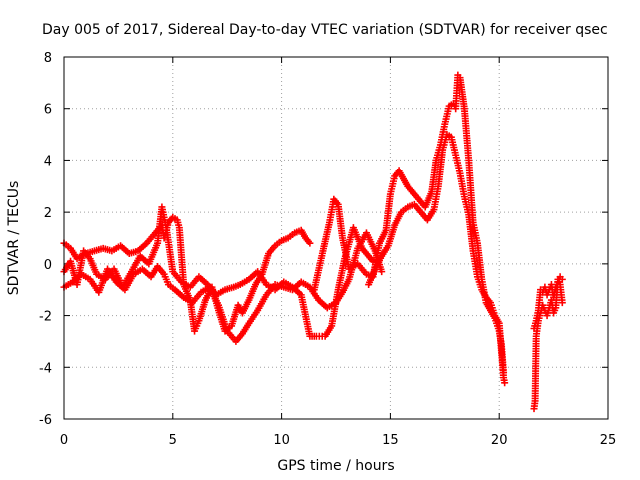 The height and width of the screenshot is (480, 640). What do you see at coordinates (173, 440) in the screenshot?
I see `x-tick-label: 5` at bounding box center [173, 440].